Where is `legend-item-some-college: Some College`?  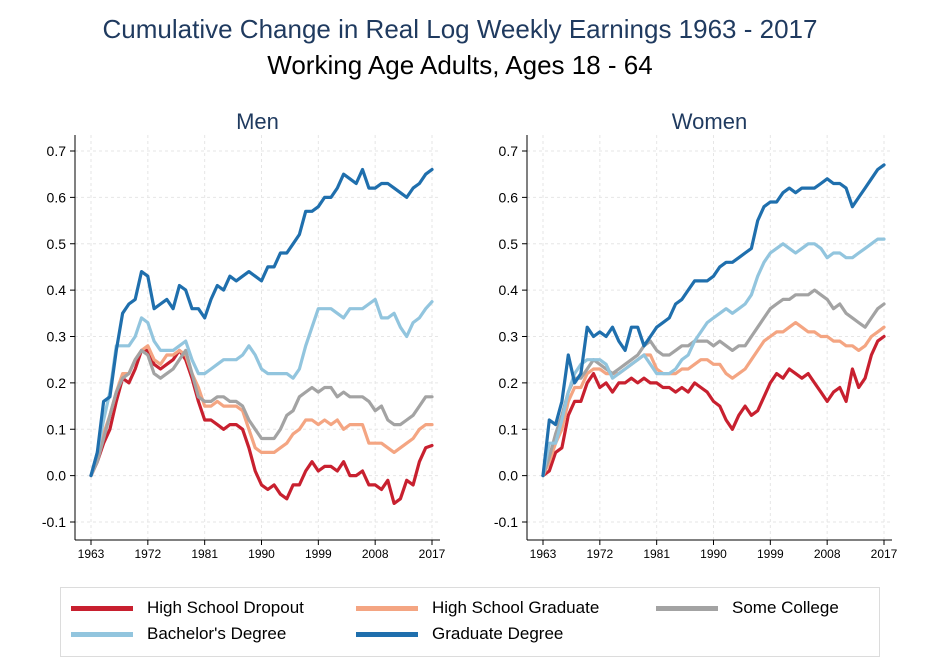
legend-item-some-college: Some College is located at coordinates (747, 608).